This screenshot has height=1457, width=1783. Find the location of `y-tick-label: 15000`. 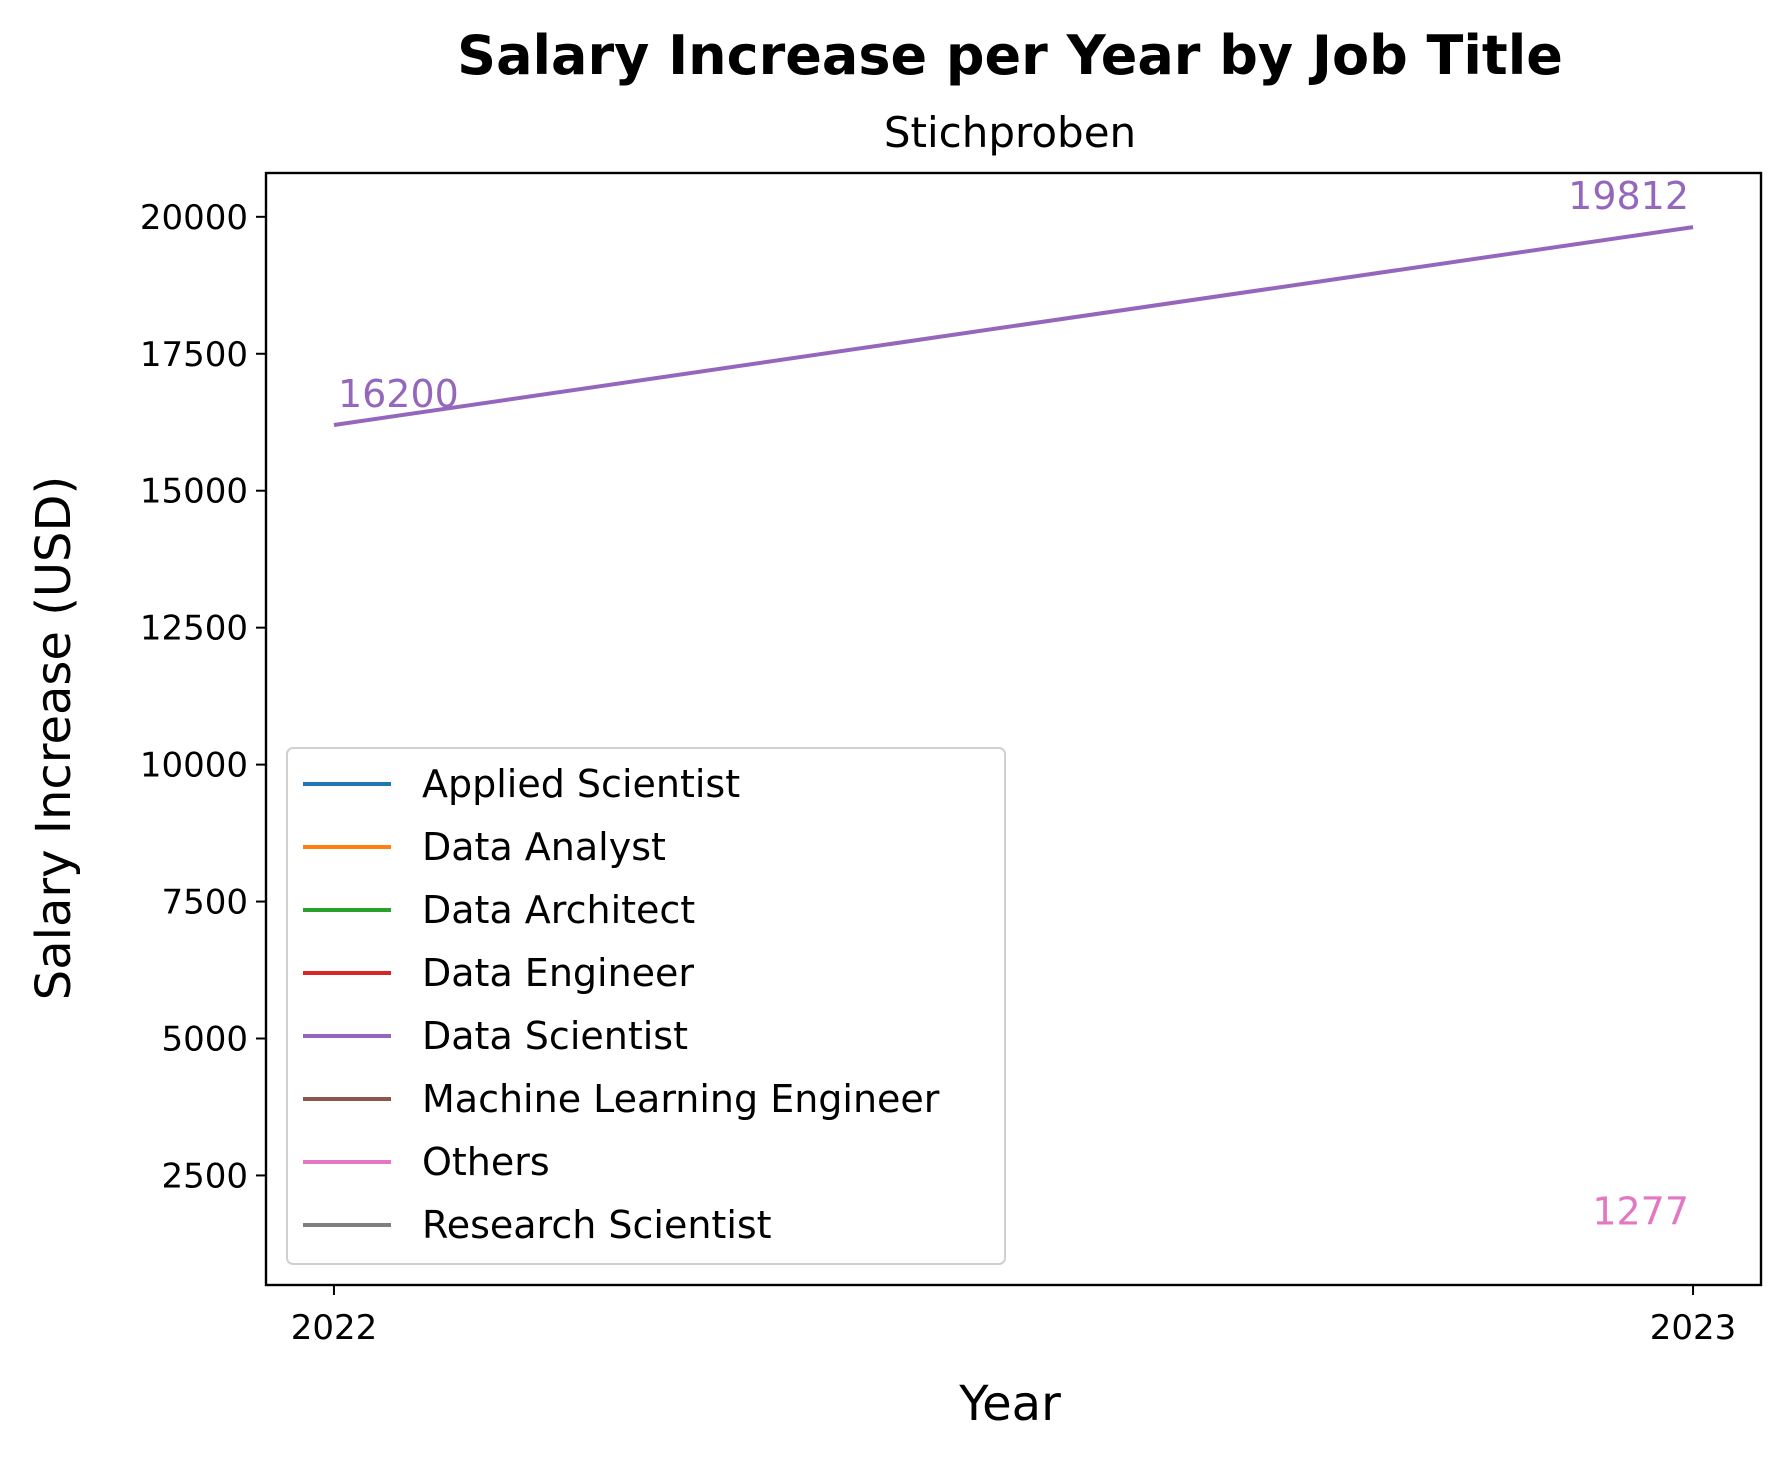

y-tick-label: 15000 is located at coordinates (194, 492).